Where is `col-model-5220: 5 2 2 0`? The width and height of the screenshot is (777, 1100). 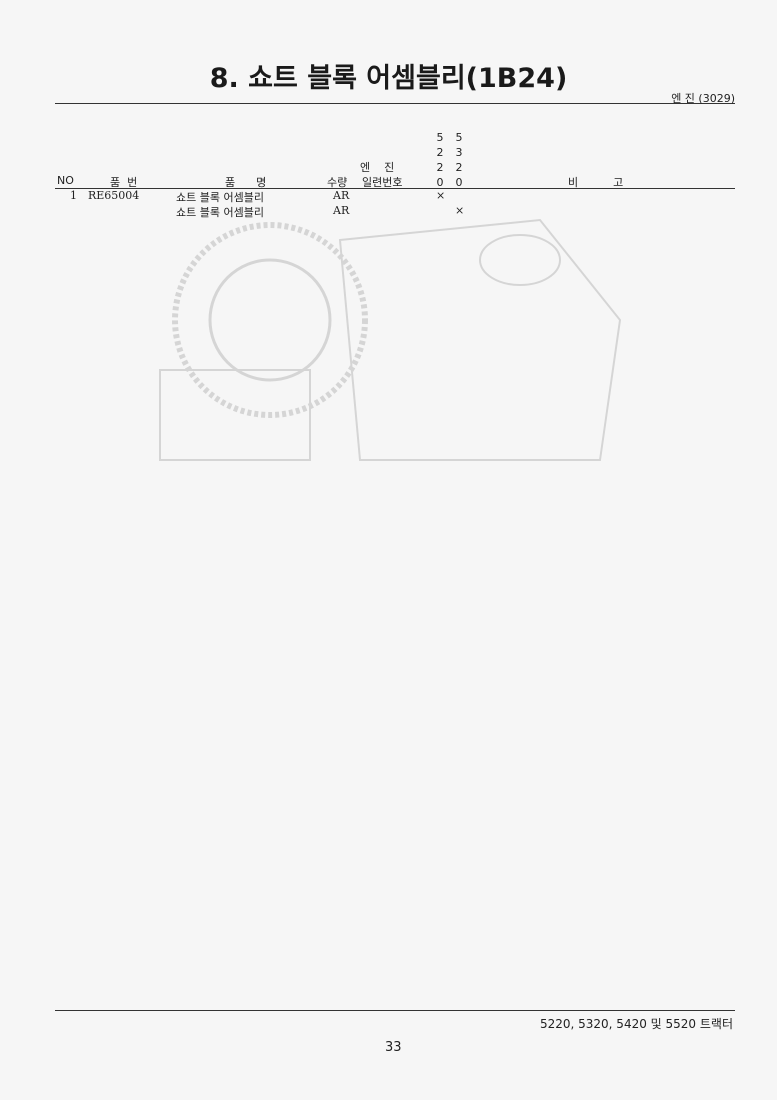
col-model-5220: 5 2 2 0 is located at coordinates (440, 160).